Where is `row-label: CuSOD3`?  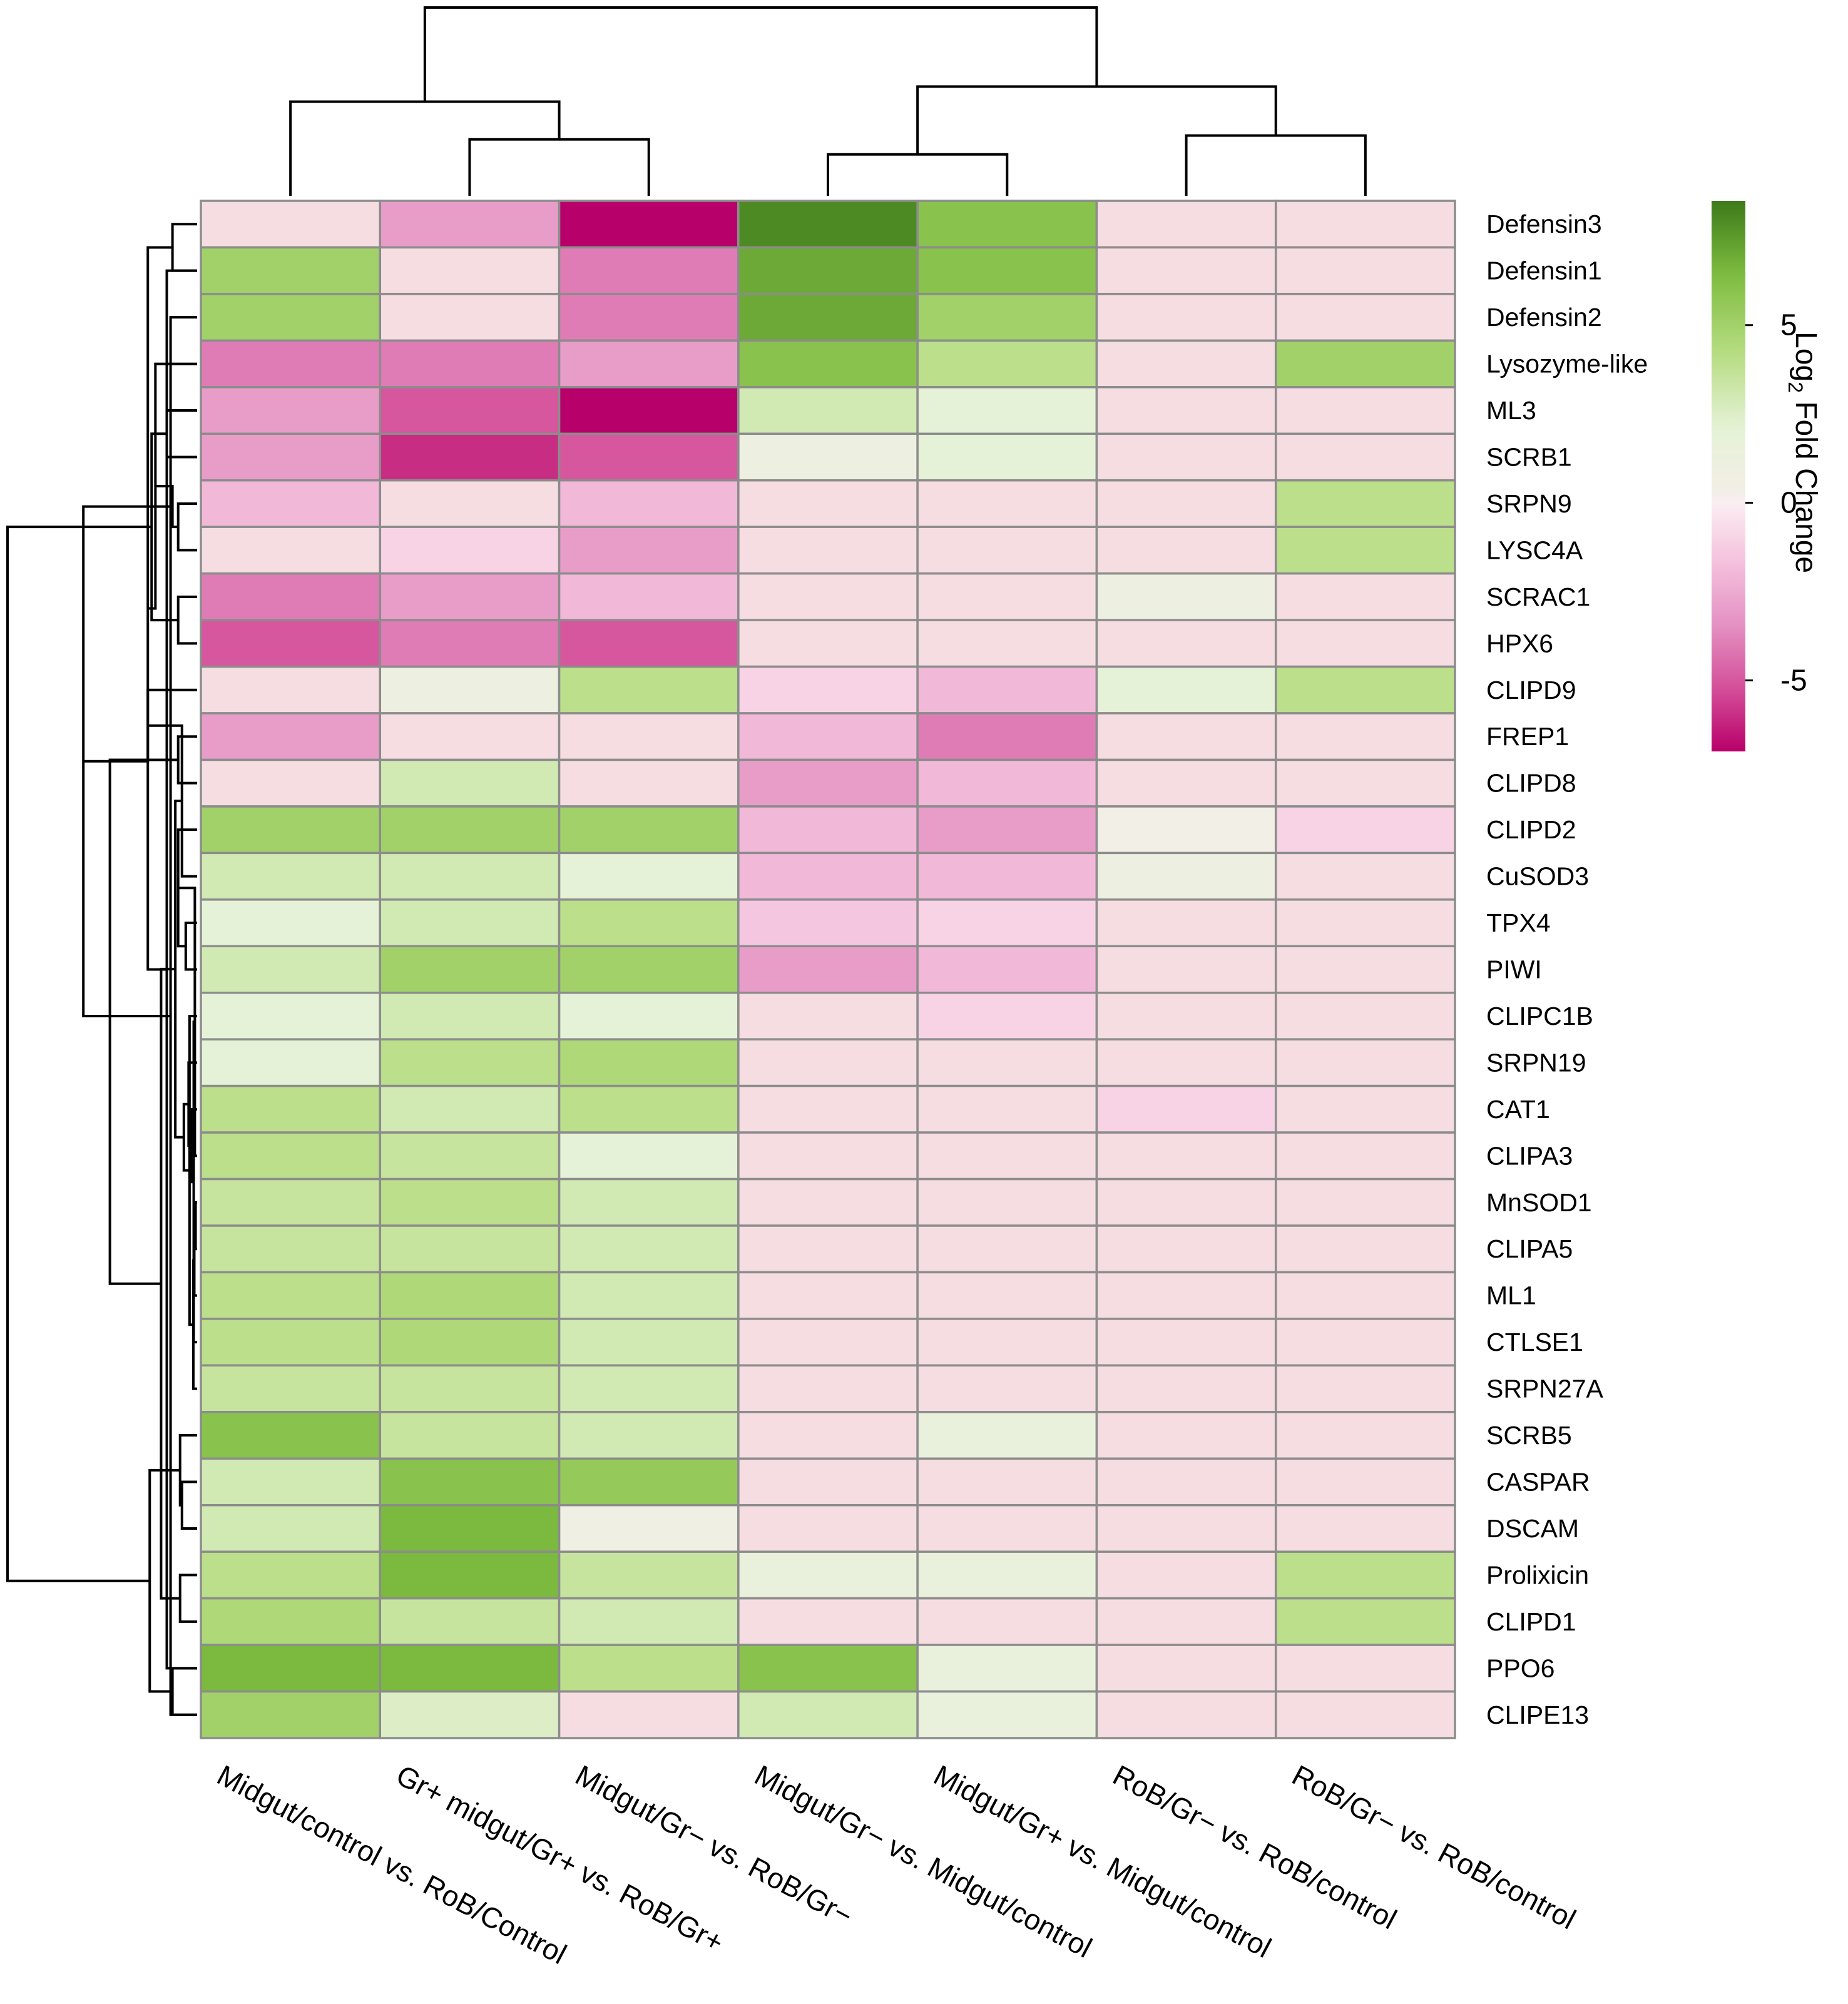
row-label: CuSOD3 is located at coordinates (1537, 876).